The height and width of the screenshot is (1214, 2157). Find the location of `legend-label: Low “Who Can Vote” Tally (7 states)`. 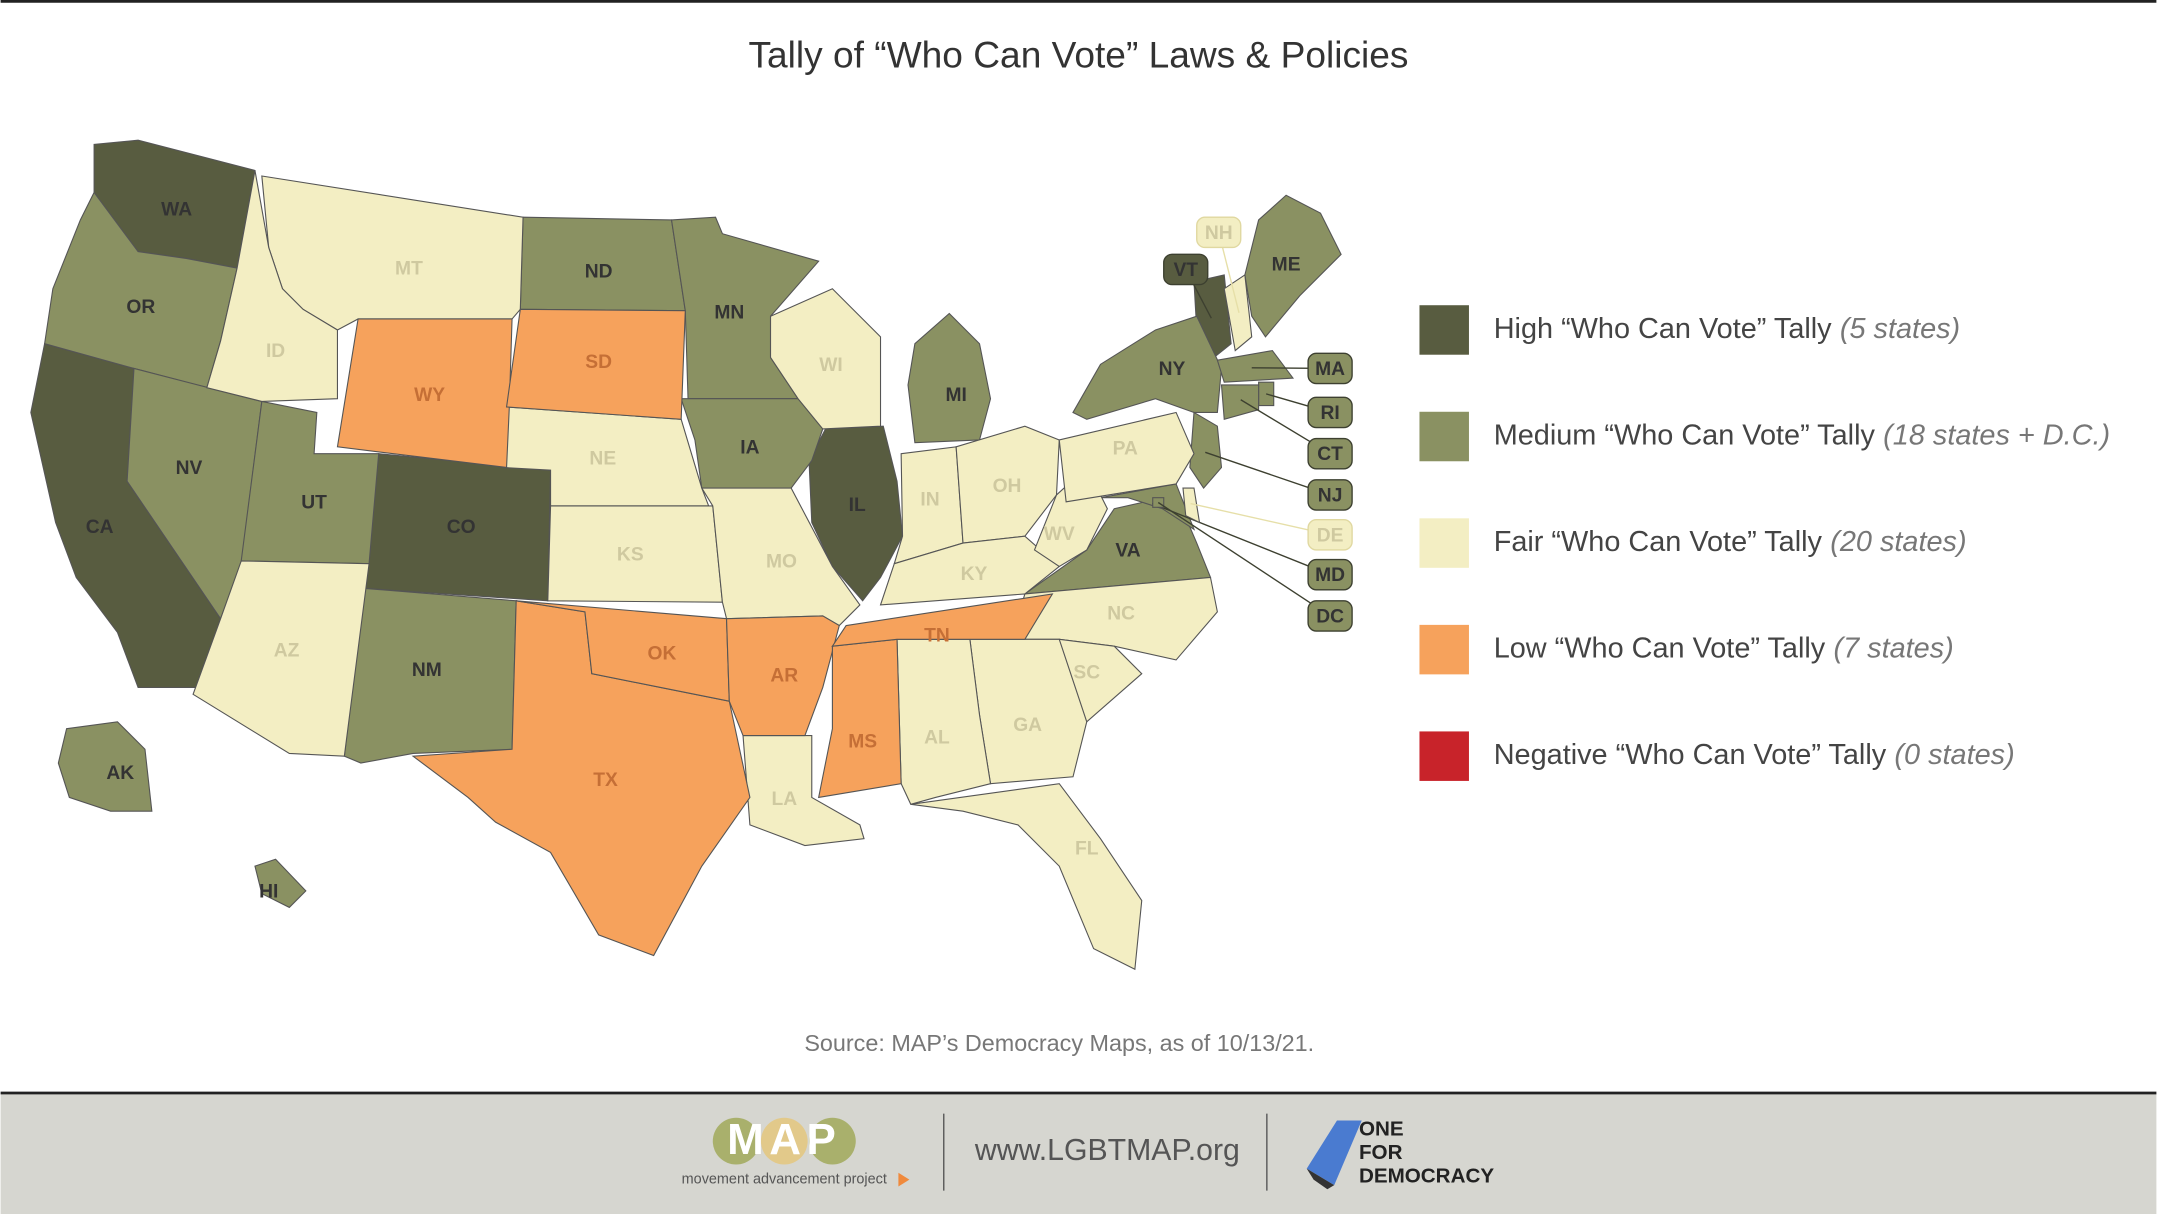

legend-label: Low “Who Can Vote” Tally (7 states) is located at coordinates (1724, 648).